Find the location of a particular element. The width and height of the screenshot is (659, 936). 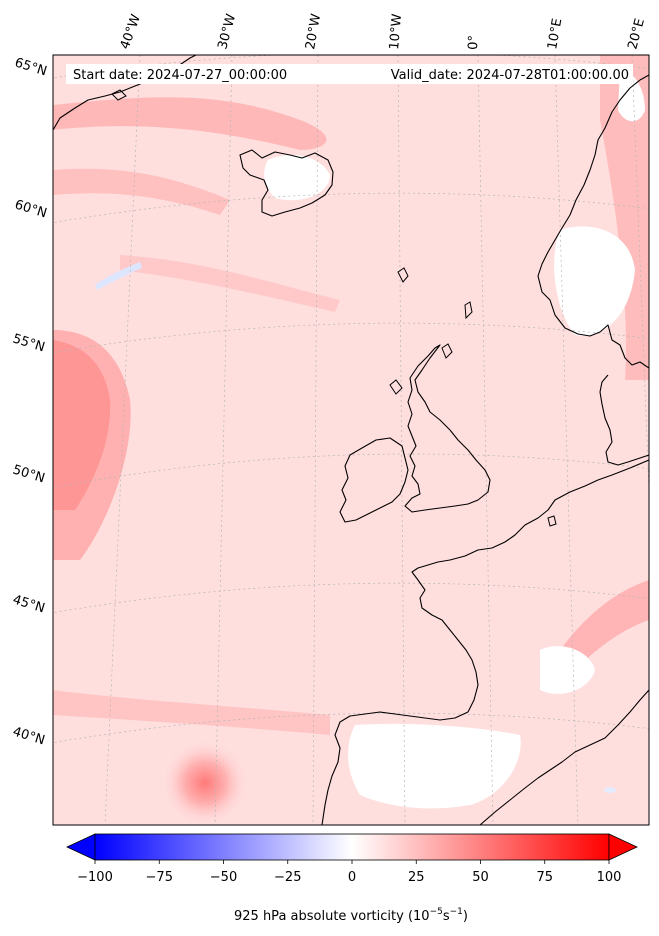

lon-label: 10°W is located at coordinates (396, 31).